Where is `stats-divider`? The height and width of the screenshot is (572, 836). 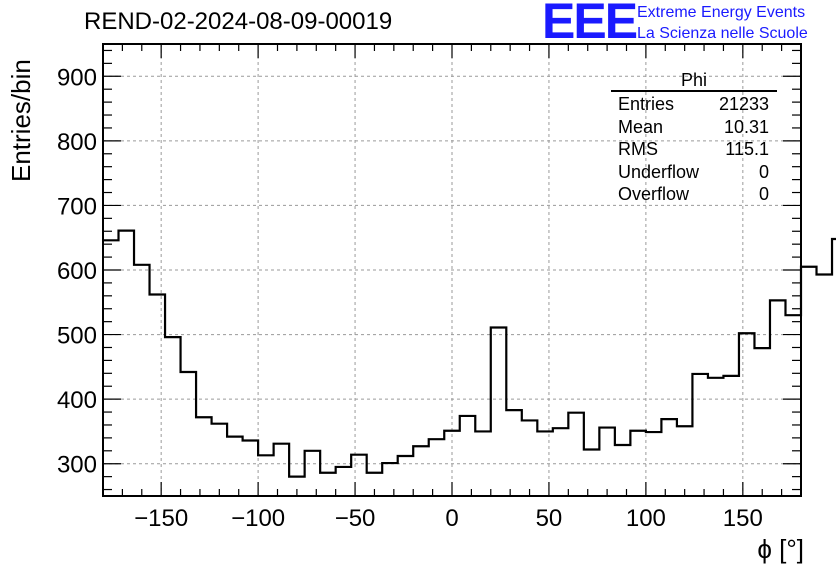 stats-divider is located at coordinates (694, 91).